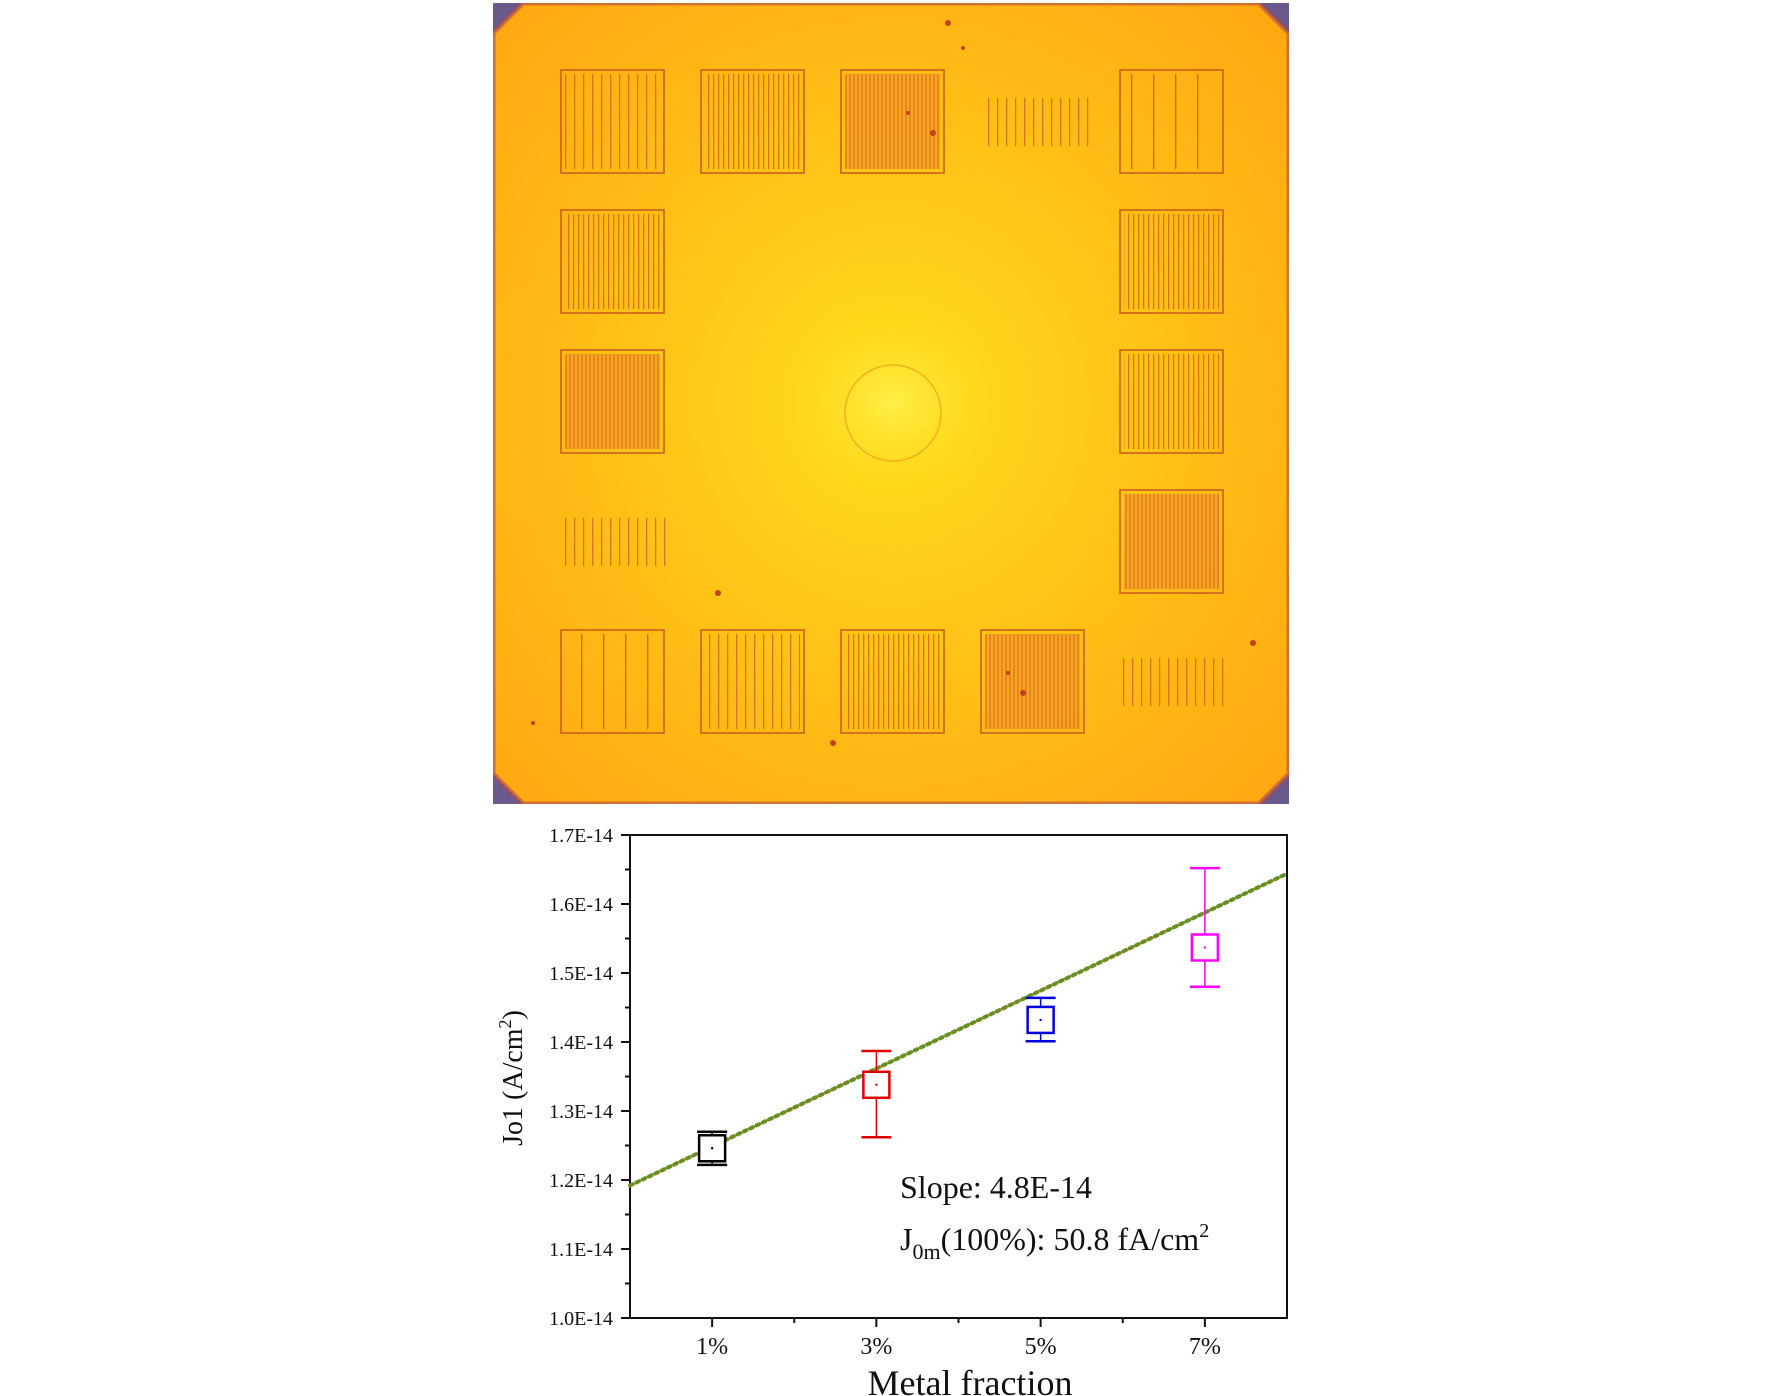 The image size is (1772, 1396). Describe the element at coordinates (1041, 1347) in the screenshot. I see `x-tick-label: 5%` at that location.